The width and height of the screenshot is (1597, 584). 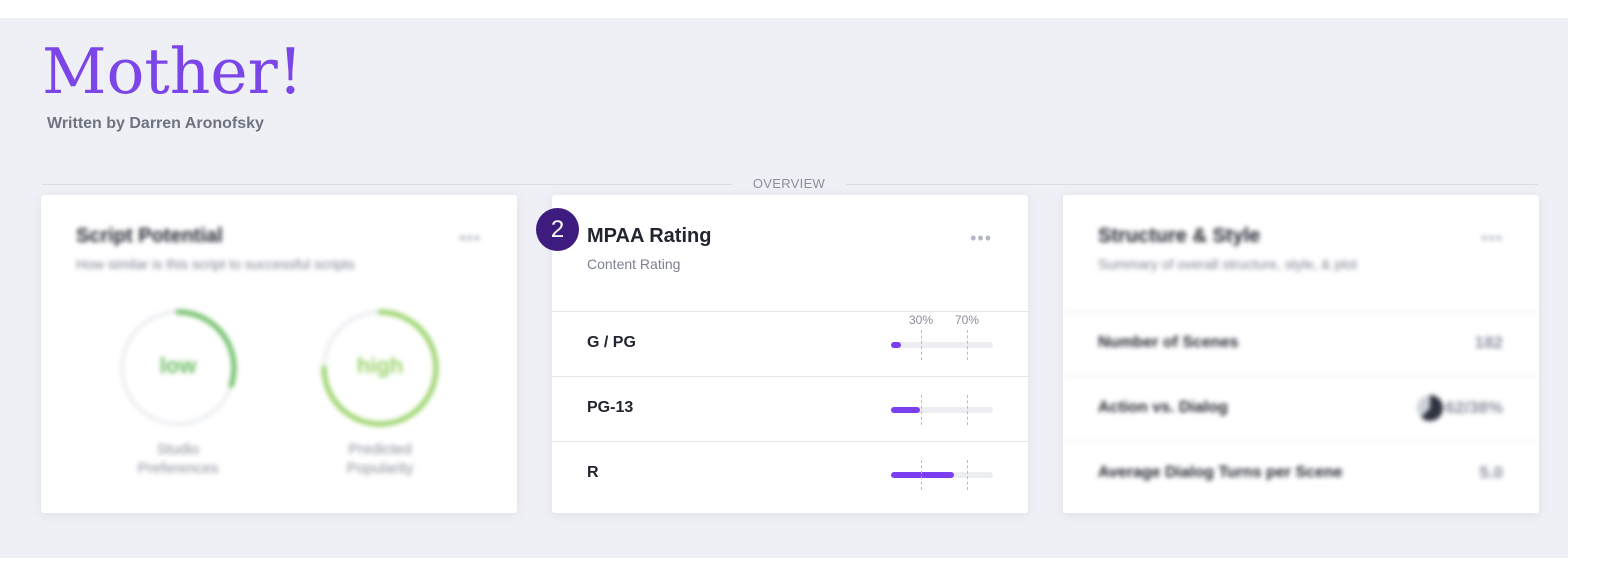 What do you see at coordinates (380, 459) in the screenshot?
I see `gauge-caption: Predicted Popularity` at bounding box center [380, 459].